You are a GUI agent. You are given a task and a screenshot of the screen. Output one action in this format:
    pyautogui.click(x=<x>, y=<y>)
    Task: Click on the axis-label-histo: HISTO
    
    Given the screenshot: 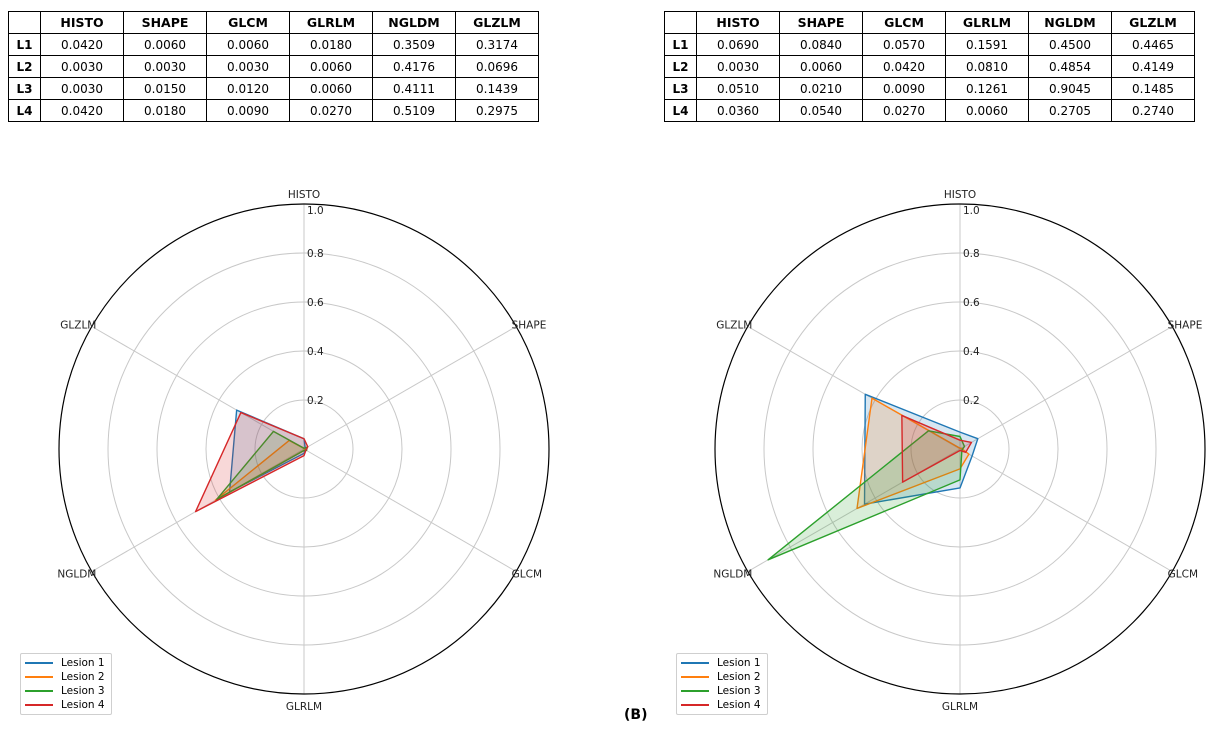 What is the action you would take?
    pyautogui.click(x=304, y=195)
    